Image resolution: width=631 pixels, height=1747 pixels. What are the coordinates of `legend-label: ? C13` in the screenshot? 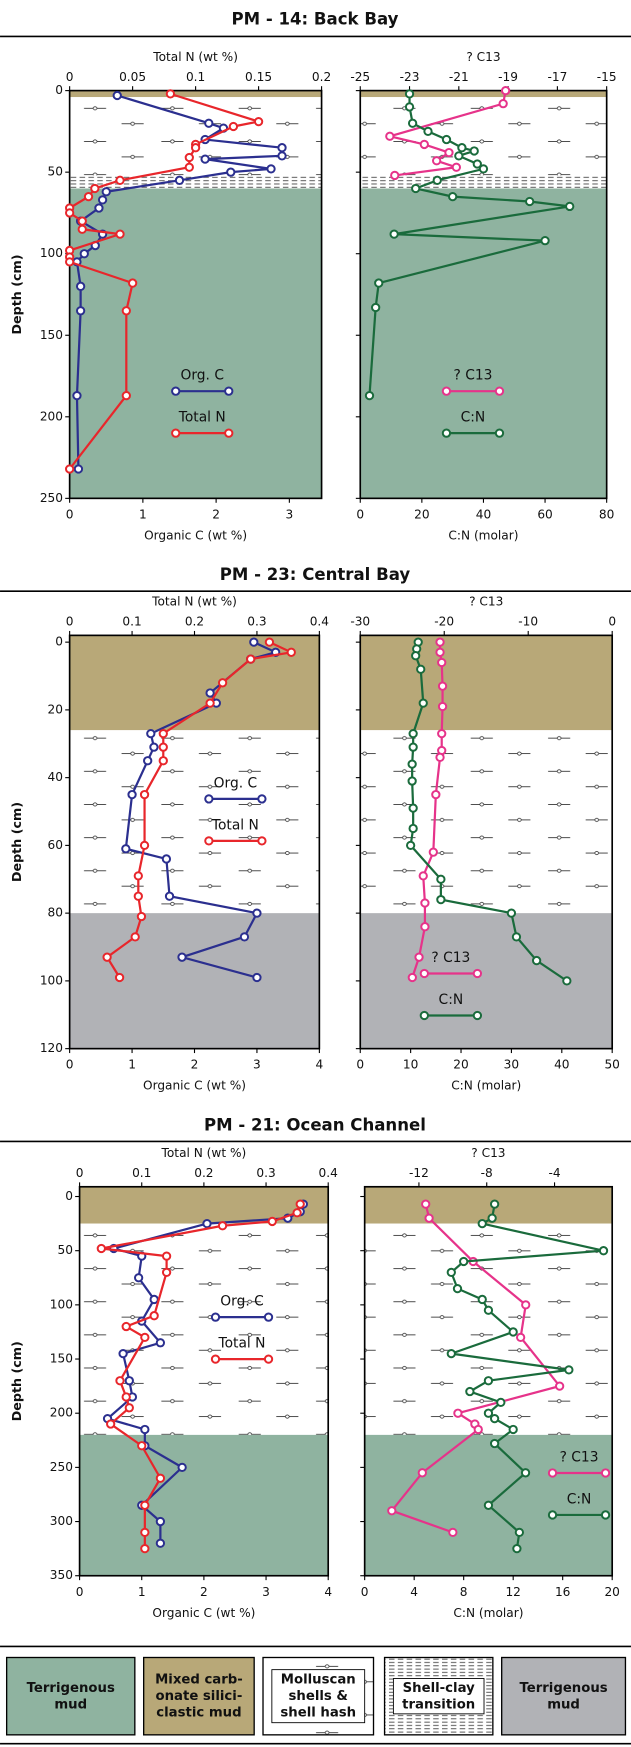 It's located at (473, 376).